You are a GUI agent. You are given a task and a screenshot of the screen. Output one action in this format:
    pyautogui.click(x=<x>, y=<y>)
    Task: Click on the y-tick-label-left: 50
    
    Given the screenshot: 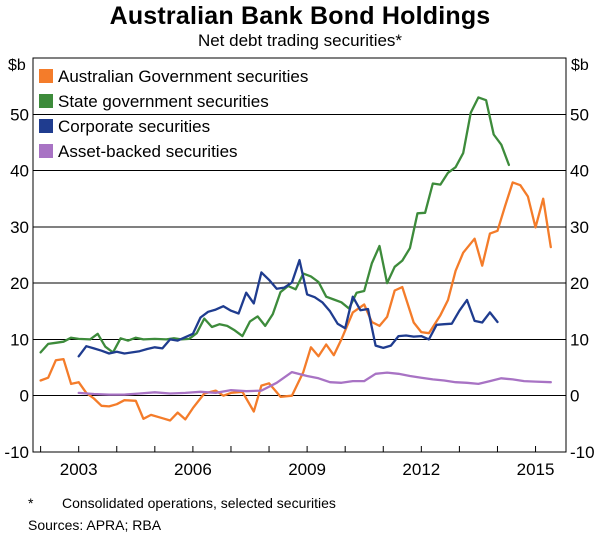 What is the action you would take?
    pyautogui.click(x=19, y=114)
    